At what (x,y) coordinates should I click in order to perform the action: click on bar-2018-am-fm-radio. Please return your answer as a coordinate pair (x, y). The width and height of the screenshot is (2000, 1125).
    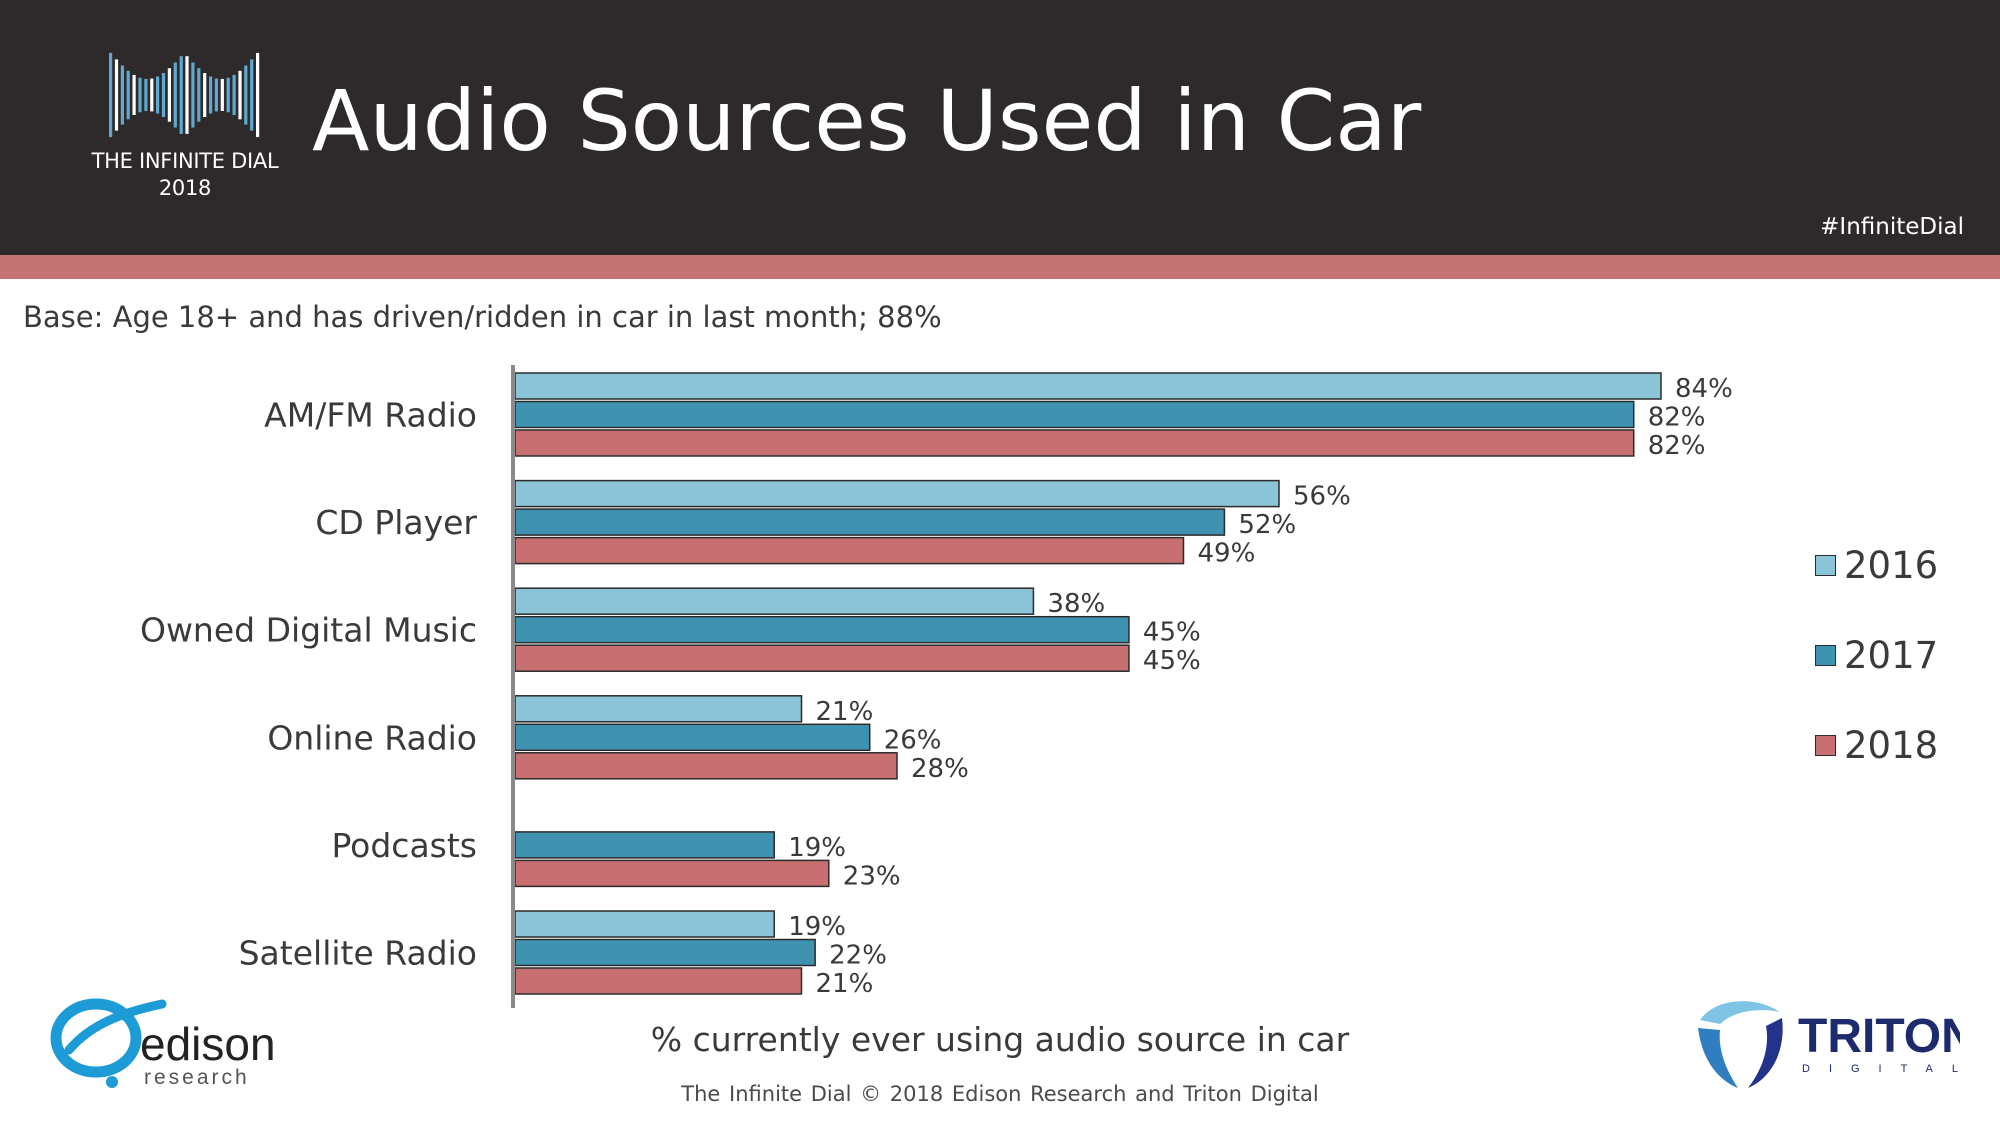
    Looking at the image, I should click on (1074, 443).